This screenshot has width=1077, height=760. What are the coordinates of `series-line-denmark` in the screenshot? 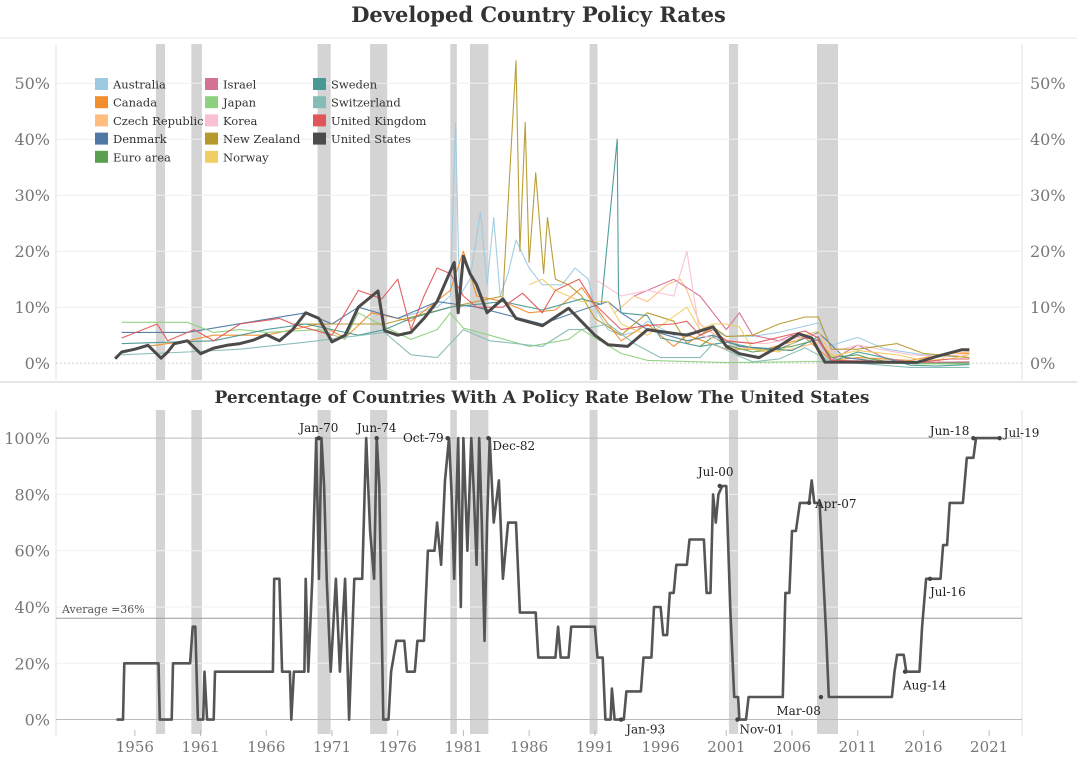 It's located at (545, 332).